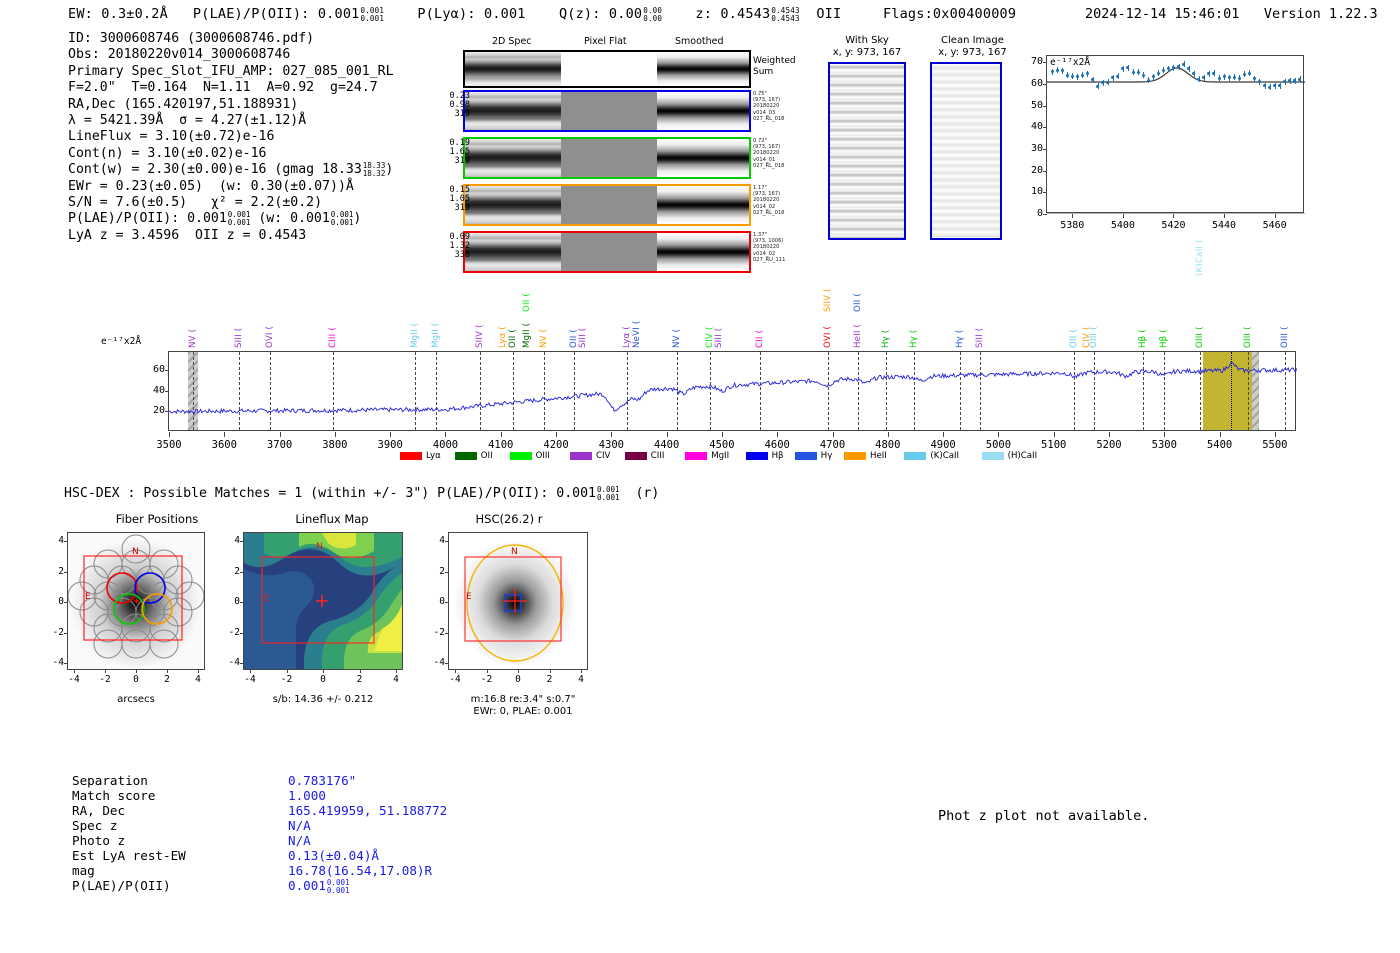  What do you see at coordinates (195, 203) in the screenshot?
I see `info-sn-chi2: S/N = 7.6(±0.5) χ² = 2.2(±0.2)` at bounding box center [195, 203].